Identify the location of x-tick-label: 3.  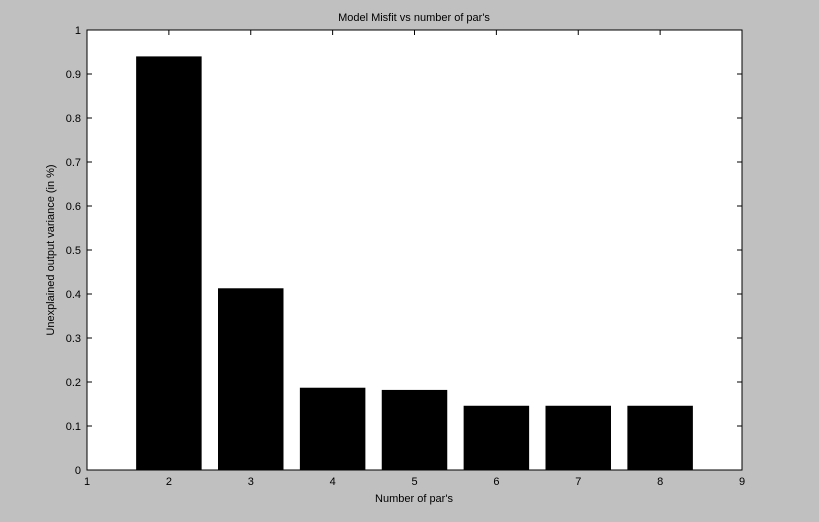
(251, 482).